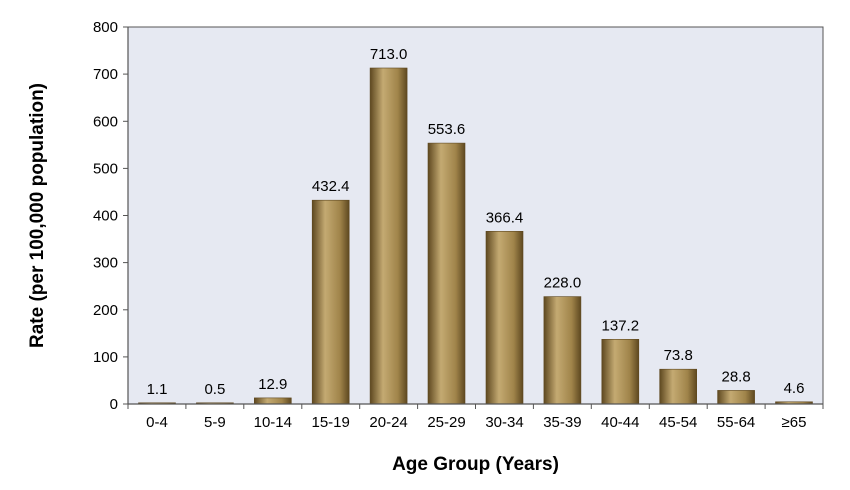 The width and height of the screenshot is (850, 490). Describe the element at coordinates (736, 422) in the screenshot. I see `x-tick-label: 55-64` at that location.